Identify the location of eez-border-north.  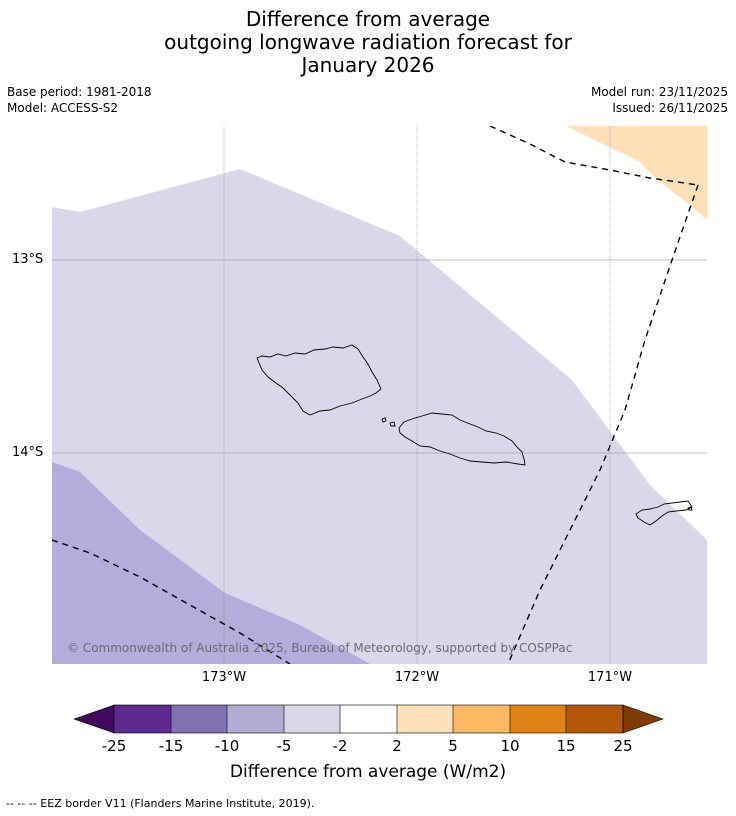
(594, 156).